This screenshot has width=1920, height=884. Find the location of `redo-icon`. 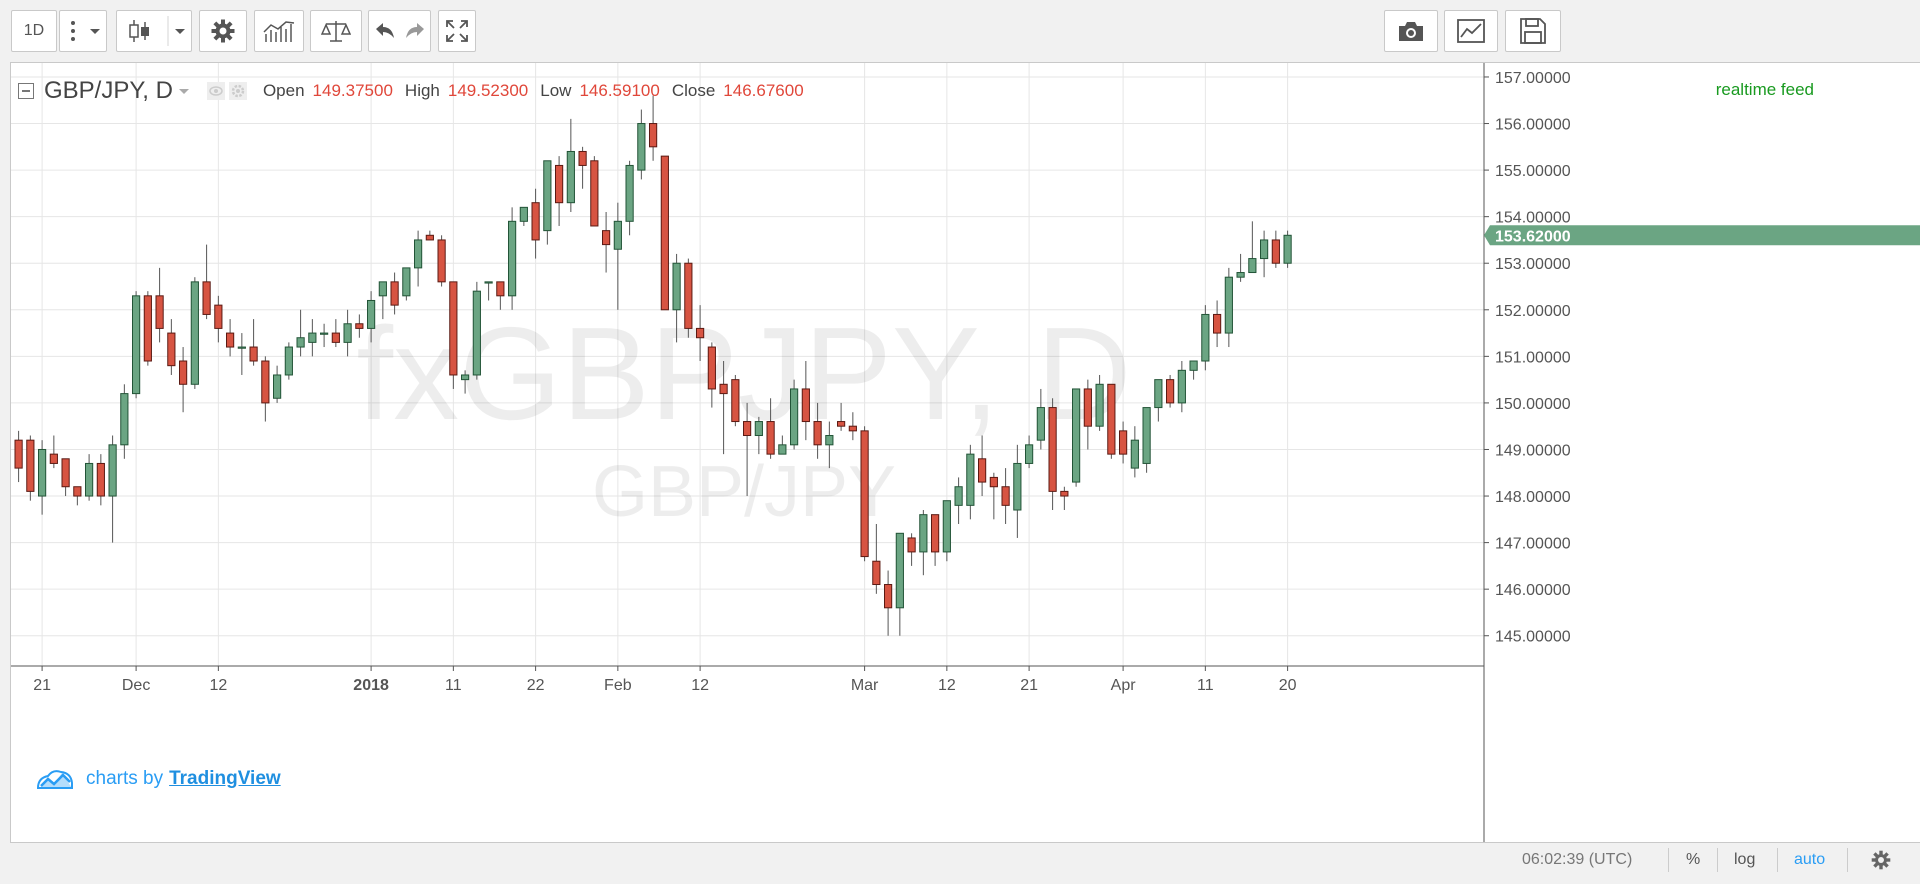

redo-icon is located at coordinates (414, 30).